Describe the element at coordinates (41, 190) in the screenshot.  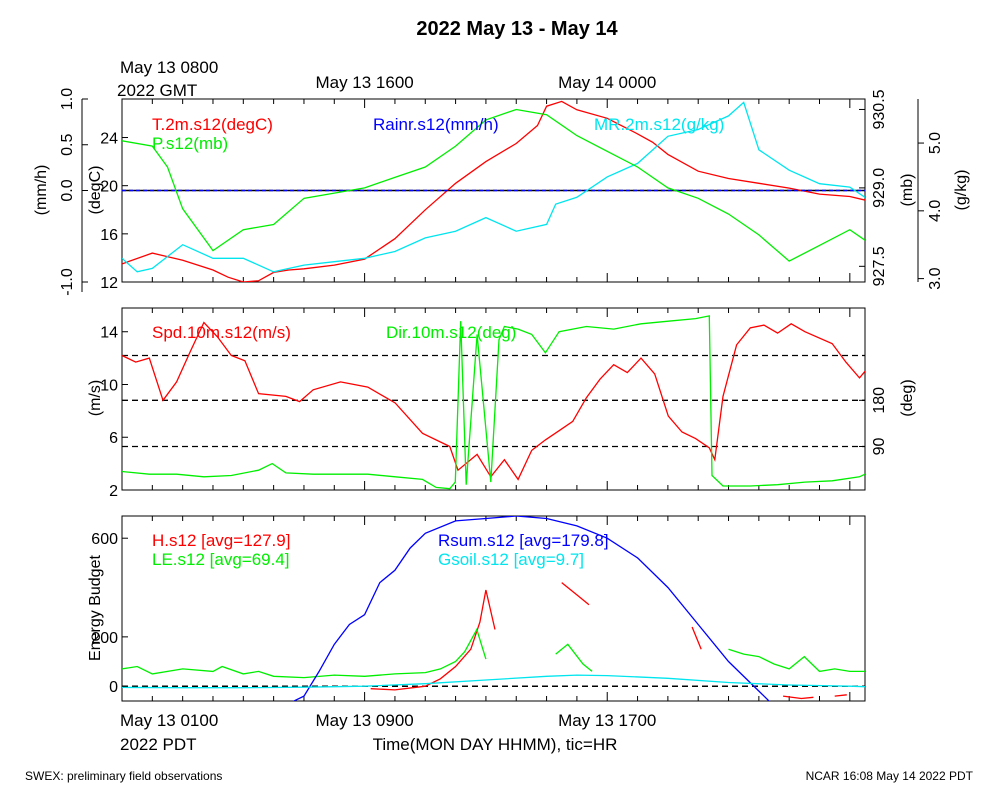
I see `axis-label-rain: (mm/h)` at that location.